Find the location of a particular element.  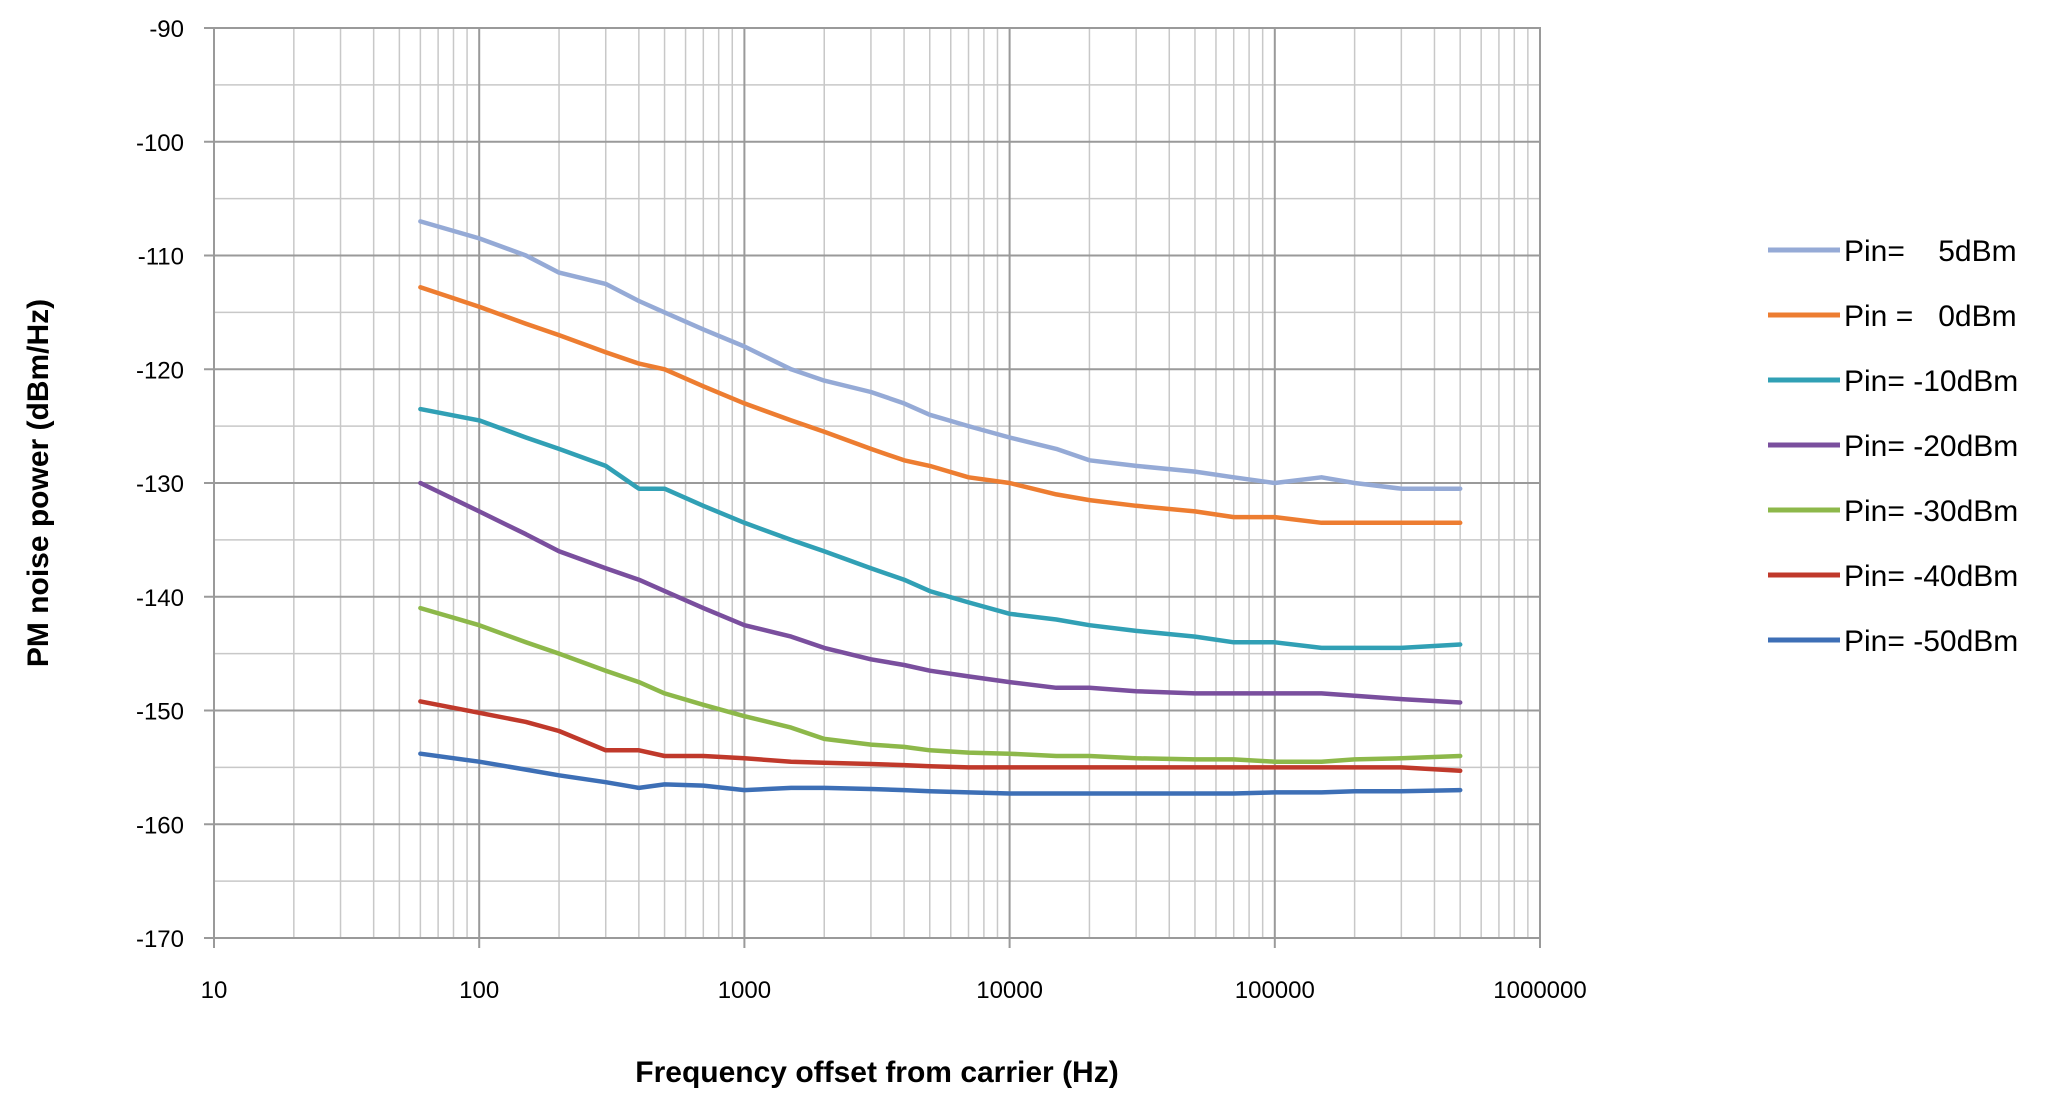

legend-label-3: Pin= -20dBm is located at coordinates (1931, 446).